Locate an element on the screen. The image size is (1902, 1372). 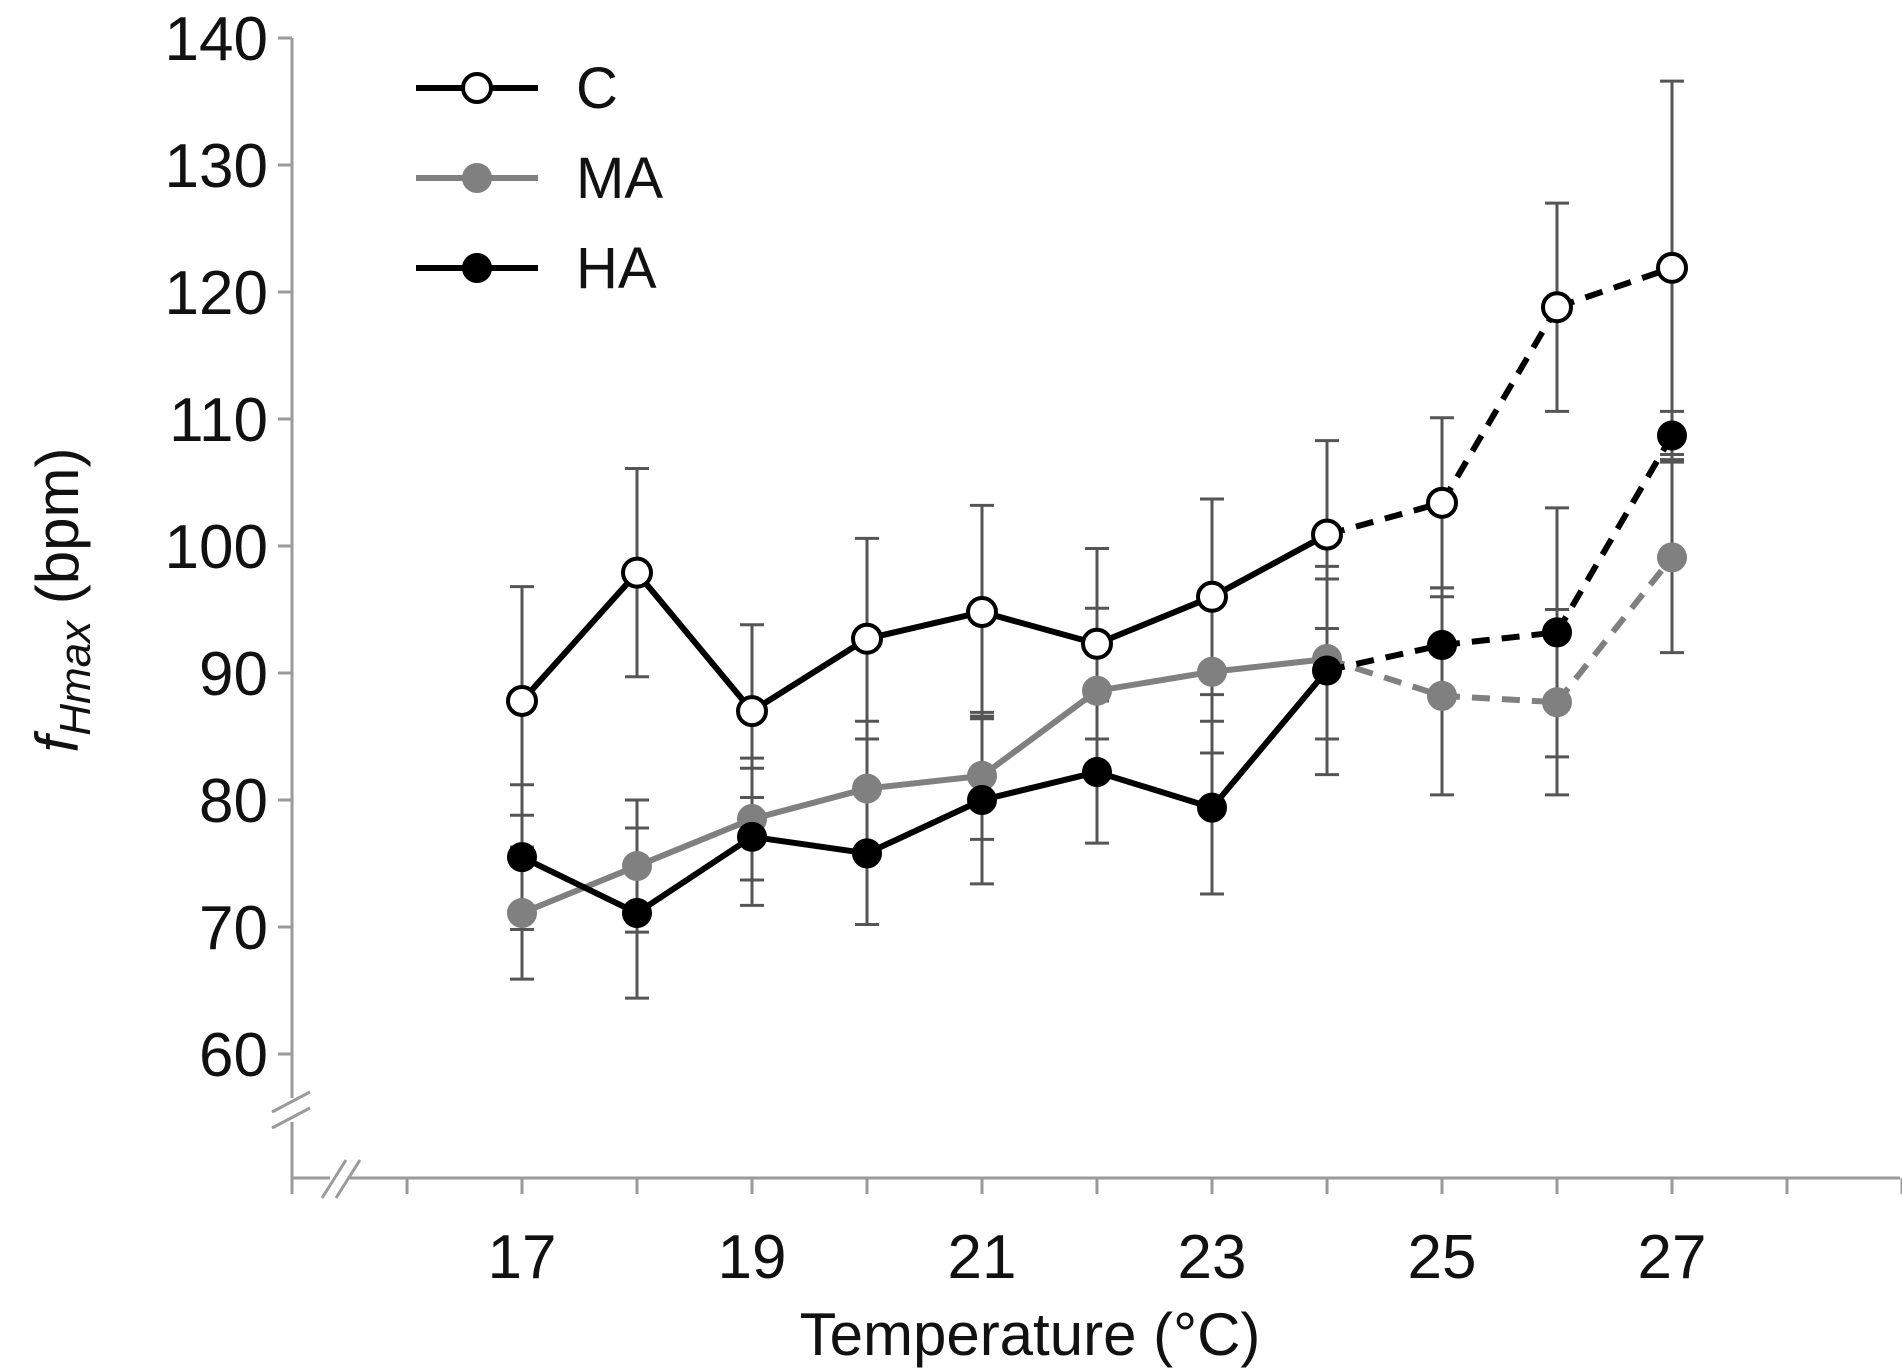
legend-ma-label: MA is located at coordinates (619, 178).